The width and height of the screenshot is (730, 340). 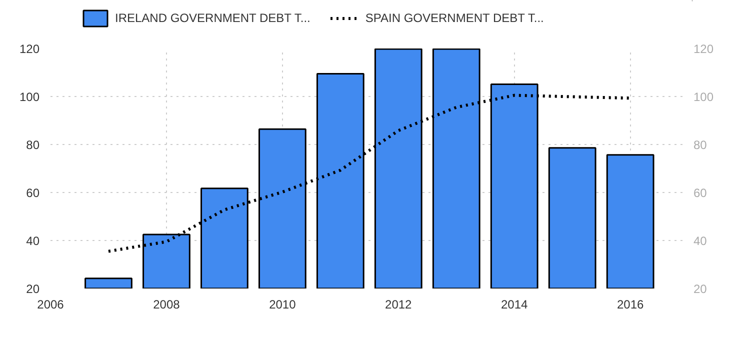 What do you see at coordinates (701, 193) in the screenshot?
I see `y2-tick-label: 60` at bounding box center [701, 193].